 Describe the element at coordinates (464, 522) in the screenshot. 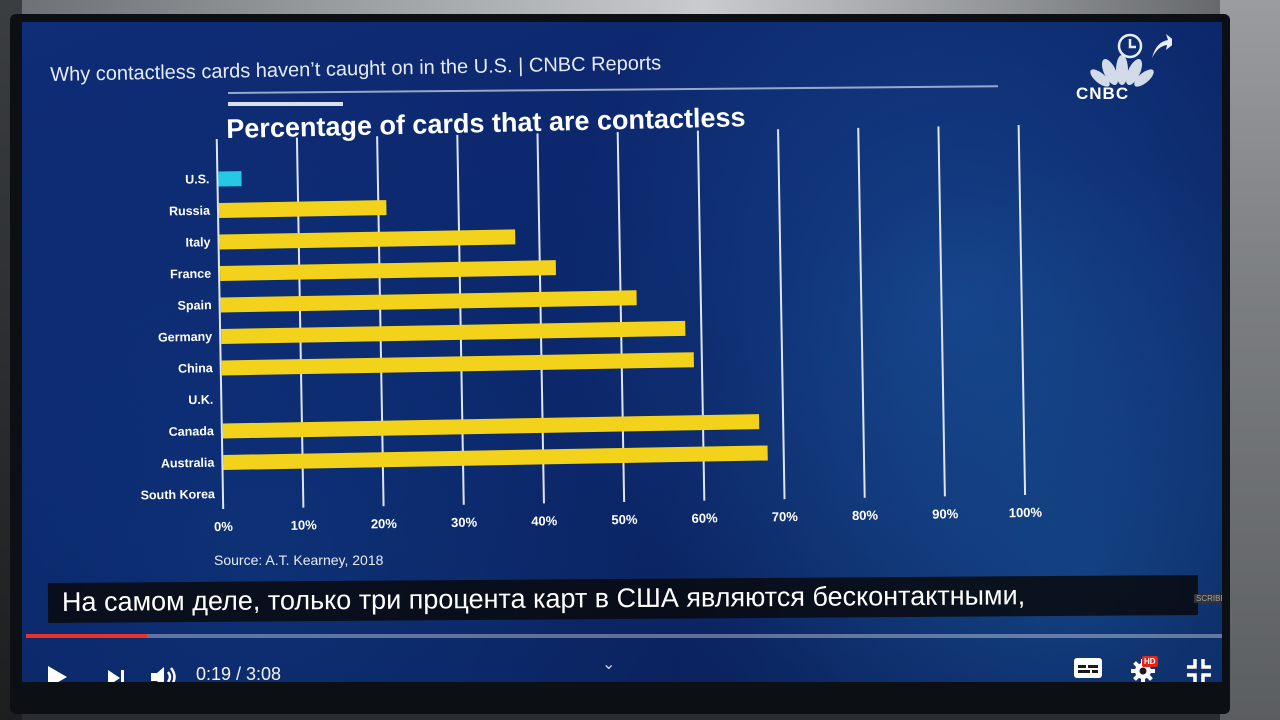

I see `x-tick-label: 30%` at that location.